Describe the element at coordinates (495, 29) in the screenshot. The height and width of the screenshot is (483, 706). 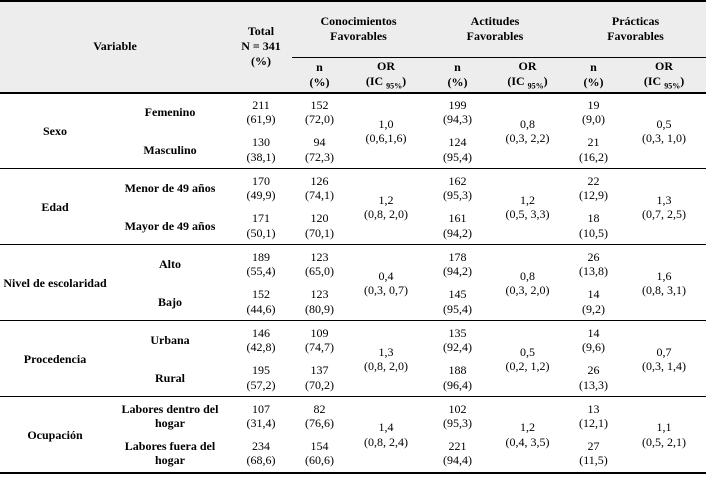
I see `col-header-actitudes: Actitudes Favorables` at that location.